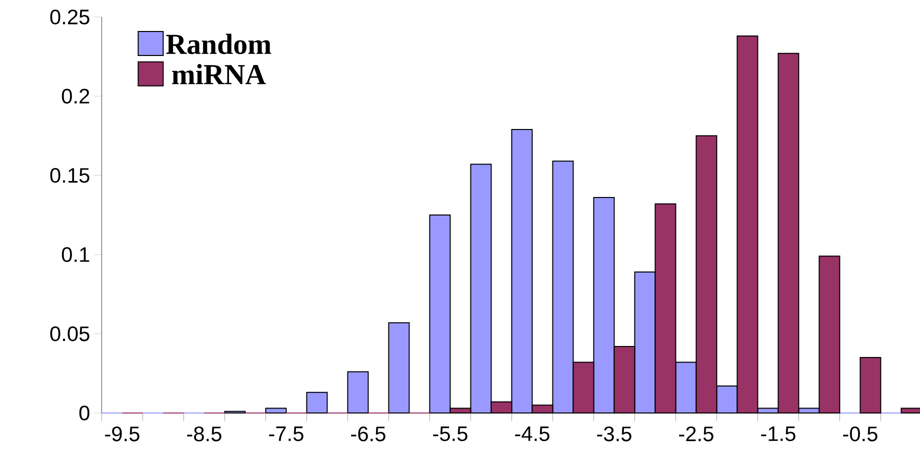 This screenshot has height=473, width=920. What do you see at coordinates (368, 434) in the screenshot?
I see `x-tick-label: -6.5` at bounding box center [368, 434].